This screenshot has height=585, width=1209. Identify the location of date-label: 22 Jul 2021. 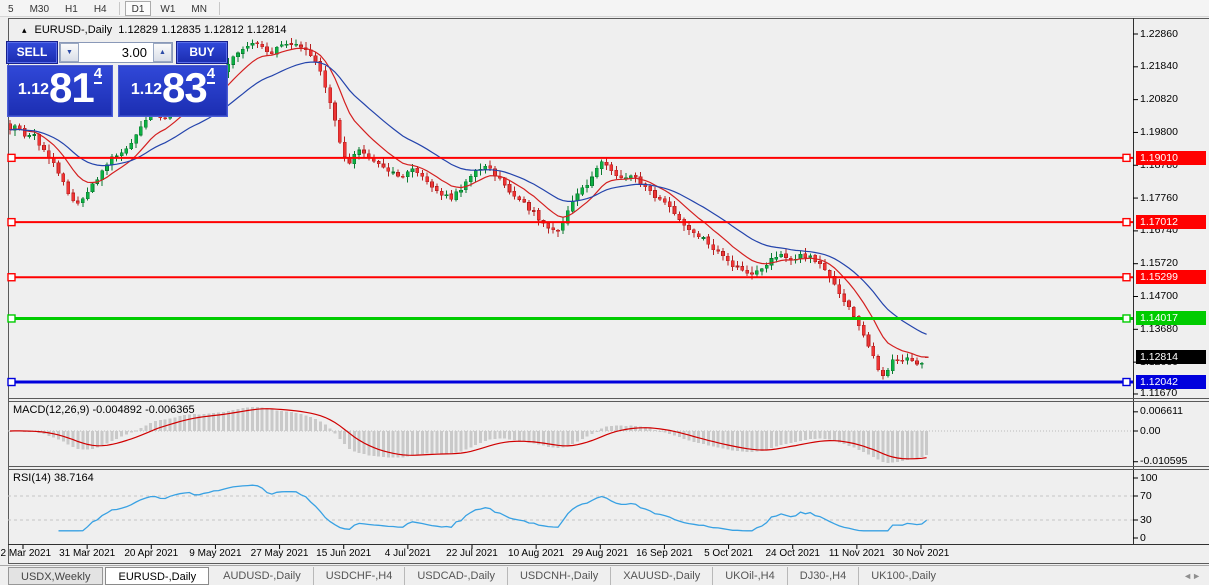
(472, 553).